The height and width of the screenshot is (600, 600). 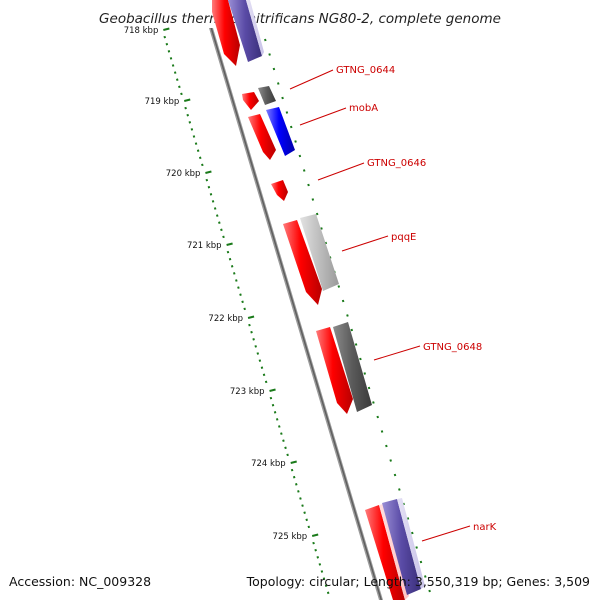 What do you see at coordinates (204, 246) in the screenshot?
I see `ruler-label: 721 kbp` at bounding box center [204, 246].